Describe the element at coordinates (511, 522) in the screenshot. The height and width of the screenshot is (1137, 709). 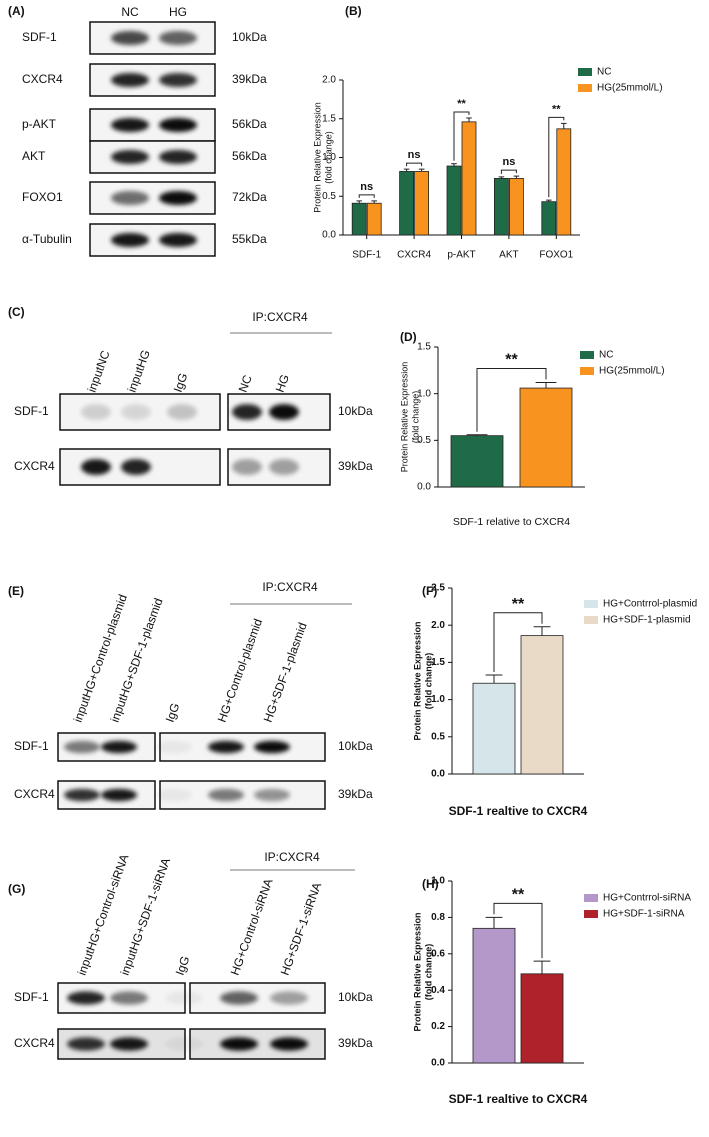
I see `x-axis-label: SDF-1 relative to CXCR4` at that location.